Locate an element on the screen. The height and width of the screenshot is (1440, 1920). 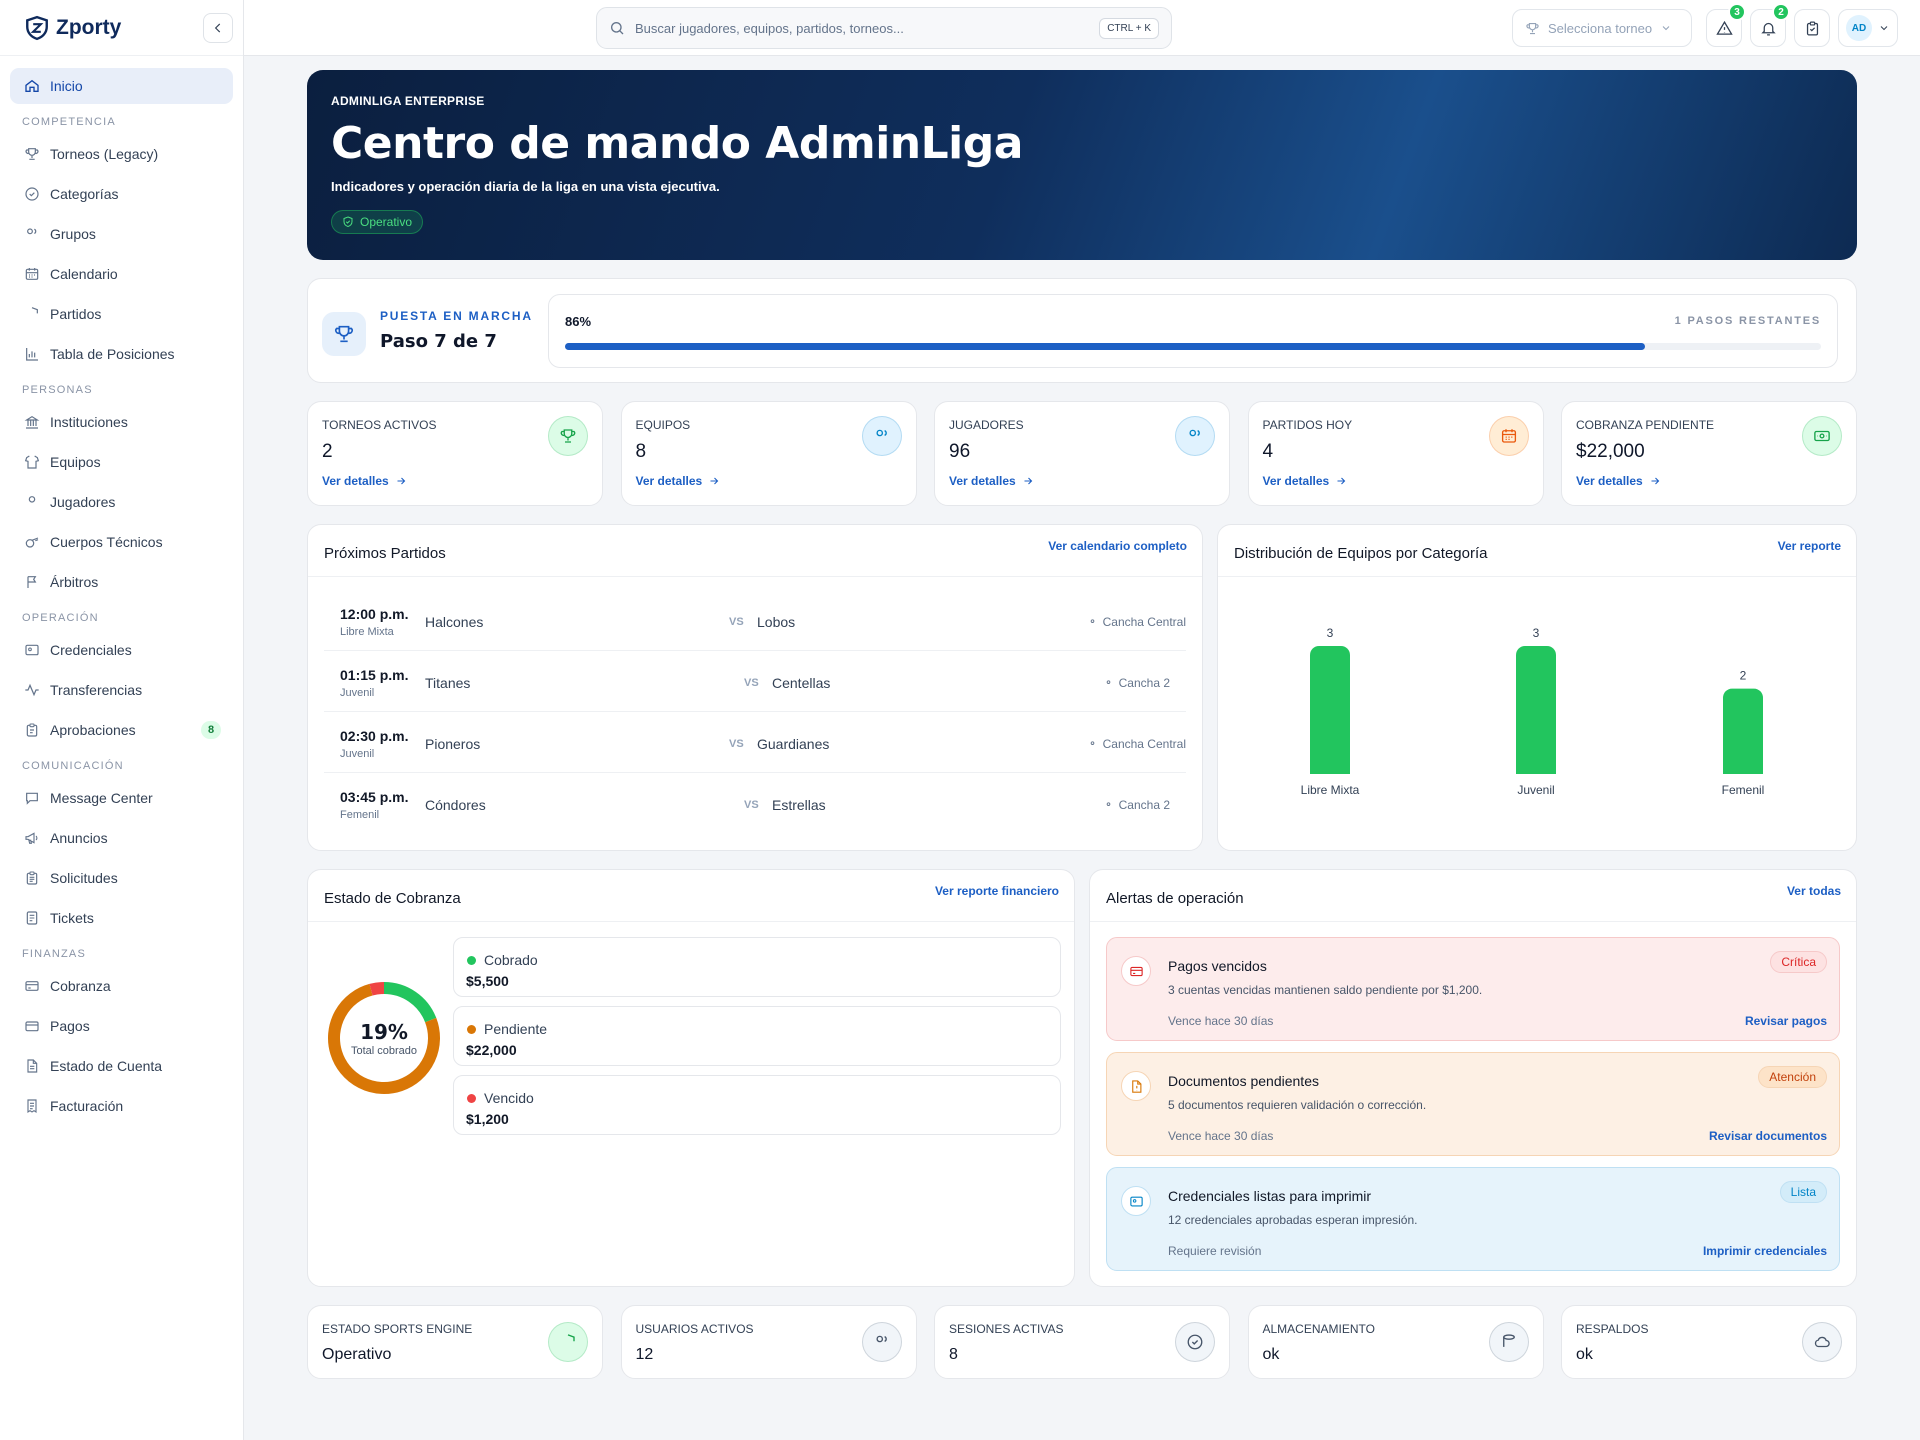
map-pin-icon is located at coordinates (1092, 742).